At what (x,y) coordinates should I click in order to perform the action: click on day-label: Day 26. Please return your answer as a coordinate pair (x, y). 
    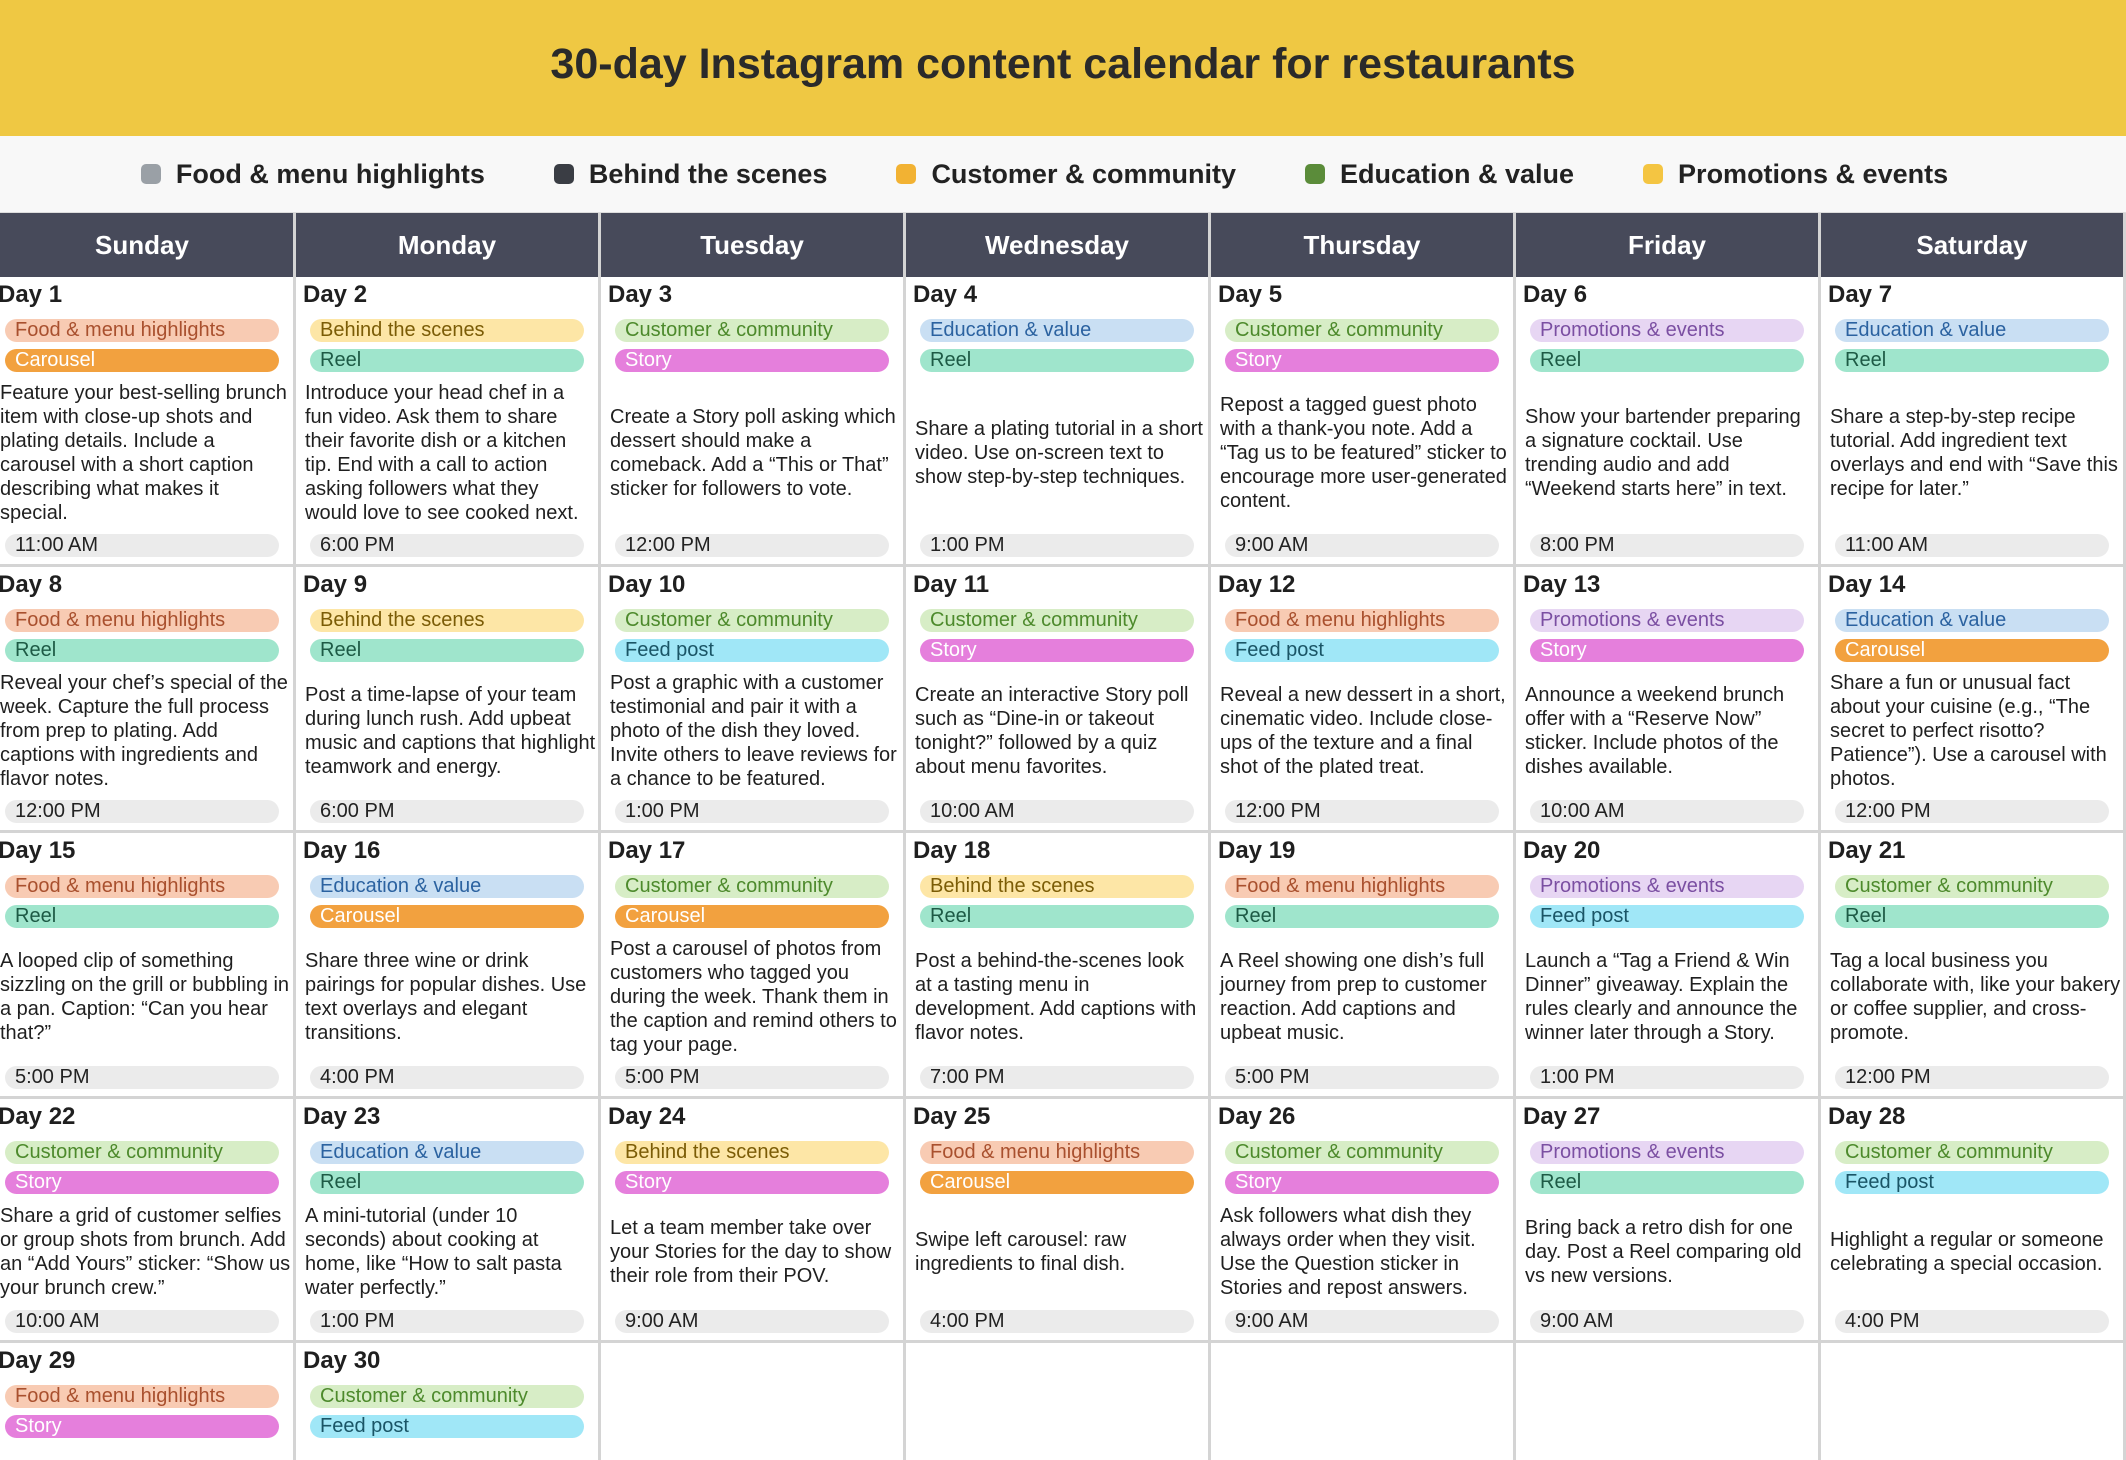
    Looking at the image, I should click on (1257, 1116).